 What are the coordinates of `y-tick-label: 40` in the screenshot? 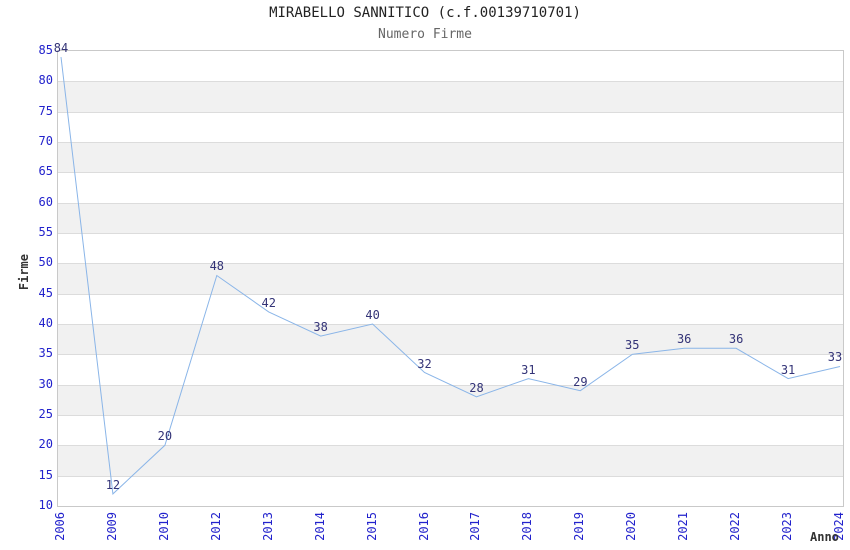 It's located at (45, 323).